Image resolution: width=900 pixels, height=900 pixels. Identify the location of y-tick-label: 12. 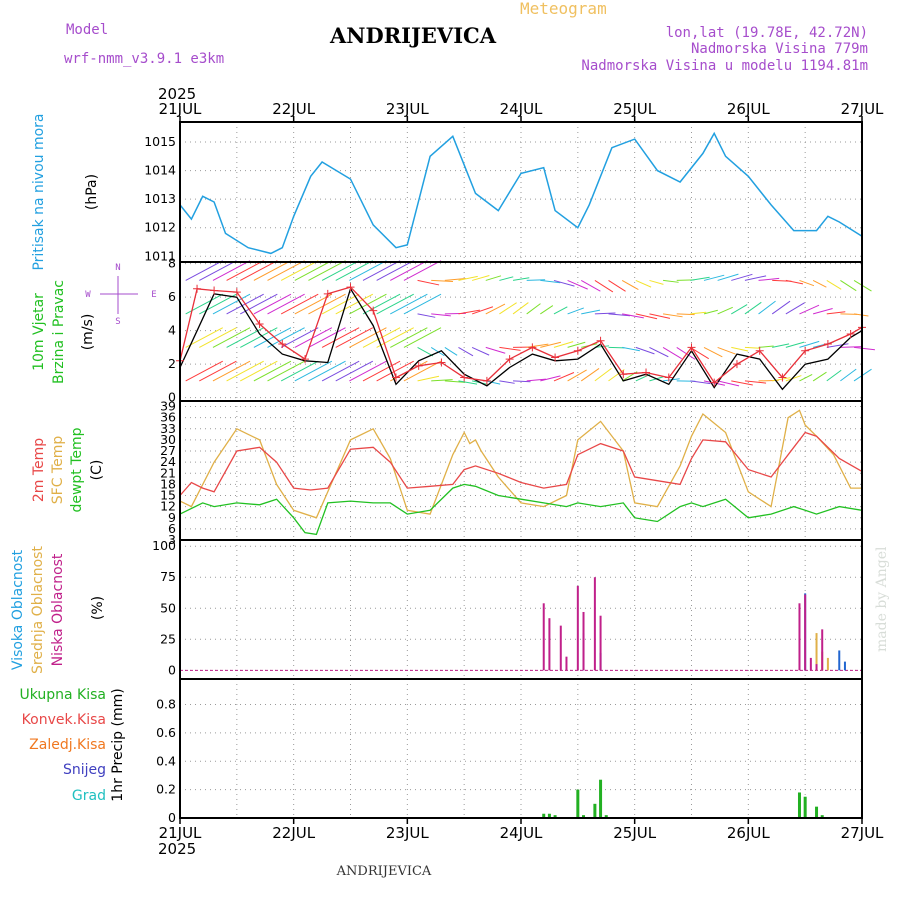
(168, 506).